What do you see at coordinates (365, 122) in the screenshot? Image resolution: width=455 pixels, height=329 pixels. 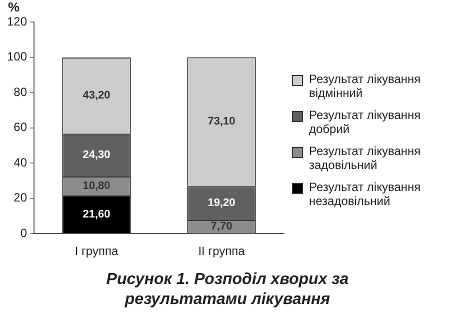 I see `legend-label: Результат лікування добрий` at bounding box center [365, 122].